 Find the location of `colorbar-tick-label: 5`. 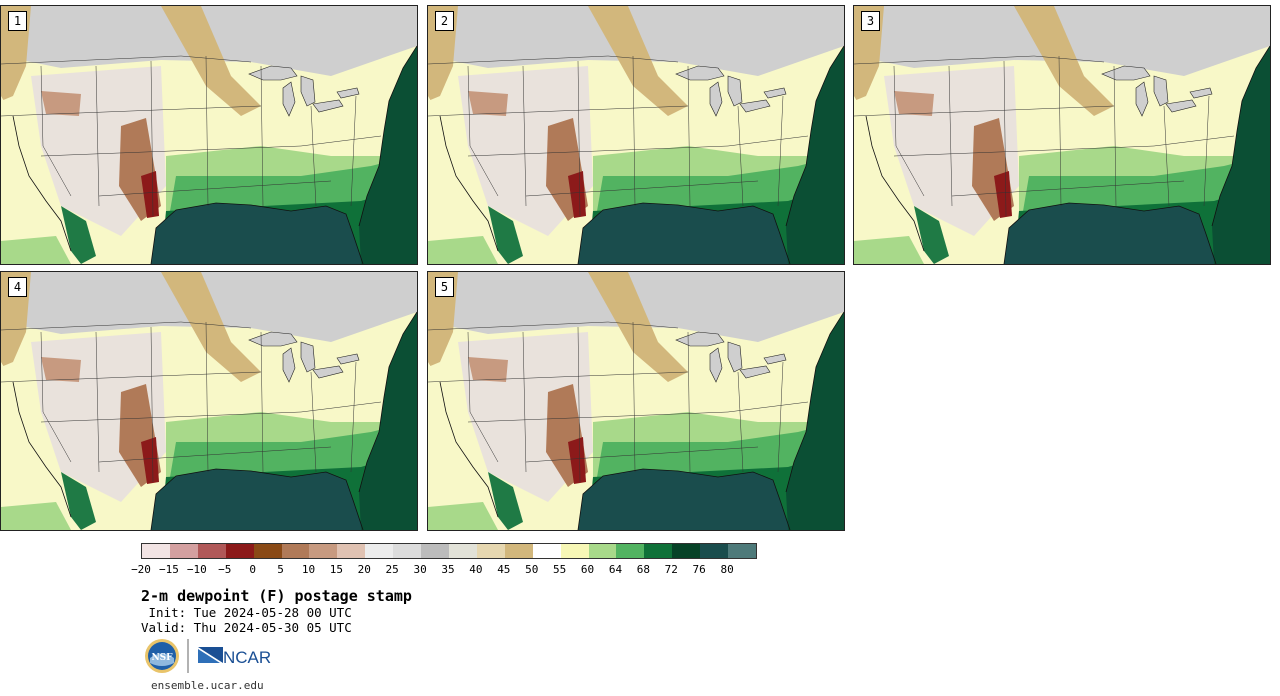

colorbar-tick-label: 5 is located at coordinates (280, 569).